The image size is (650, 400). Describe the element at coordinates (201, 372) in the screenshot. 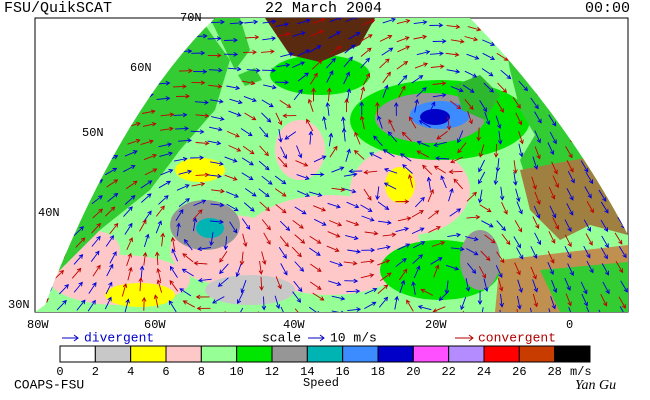

I see `colorbar-tick-label: 8` at that location.